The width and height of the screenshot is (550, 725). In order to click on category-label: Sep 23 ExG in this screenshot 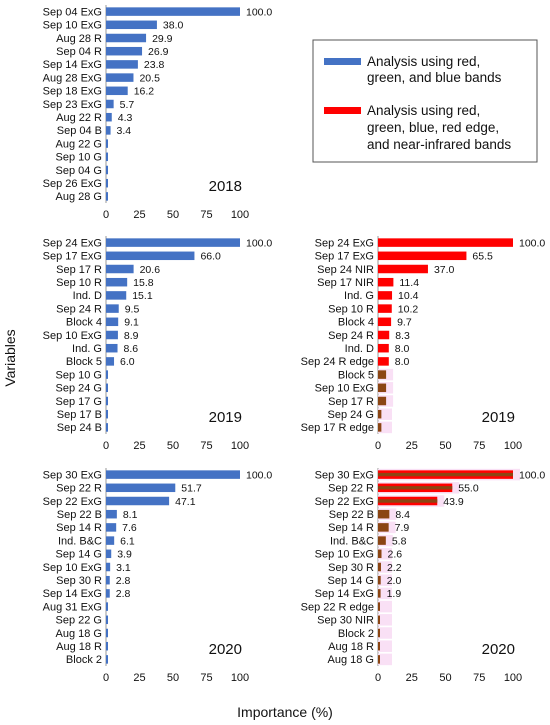, I will do `click(72, 105)`.